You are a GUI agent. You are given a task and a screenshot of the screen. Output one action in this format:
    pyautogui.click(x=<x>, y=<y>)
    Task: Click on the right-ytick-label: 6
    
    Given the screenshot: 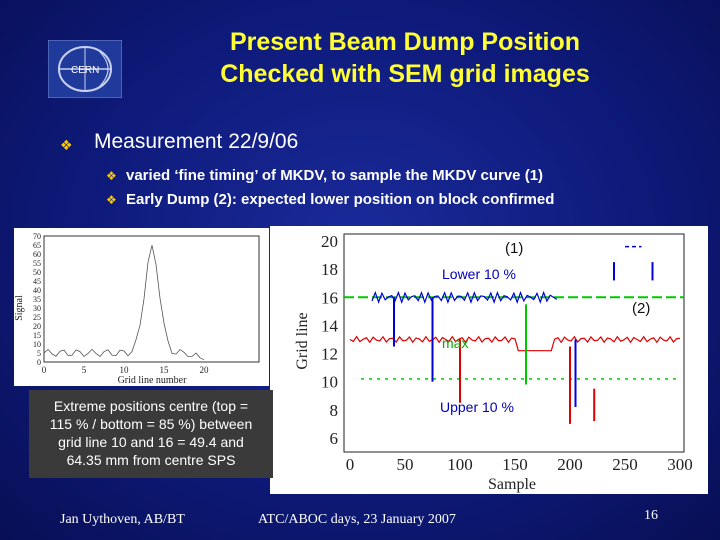 What is the action you would take?
    pyautogui.click(x=334, y=438)
    